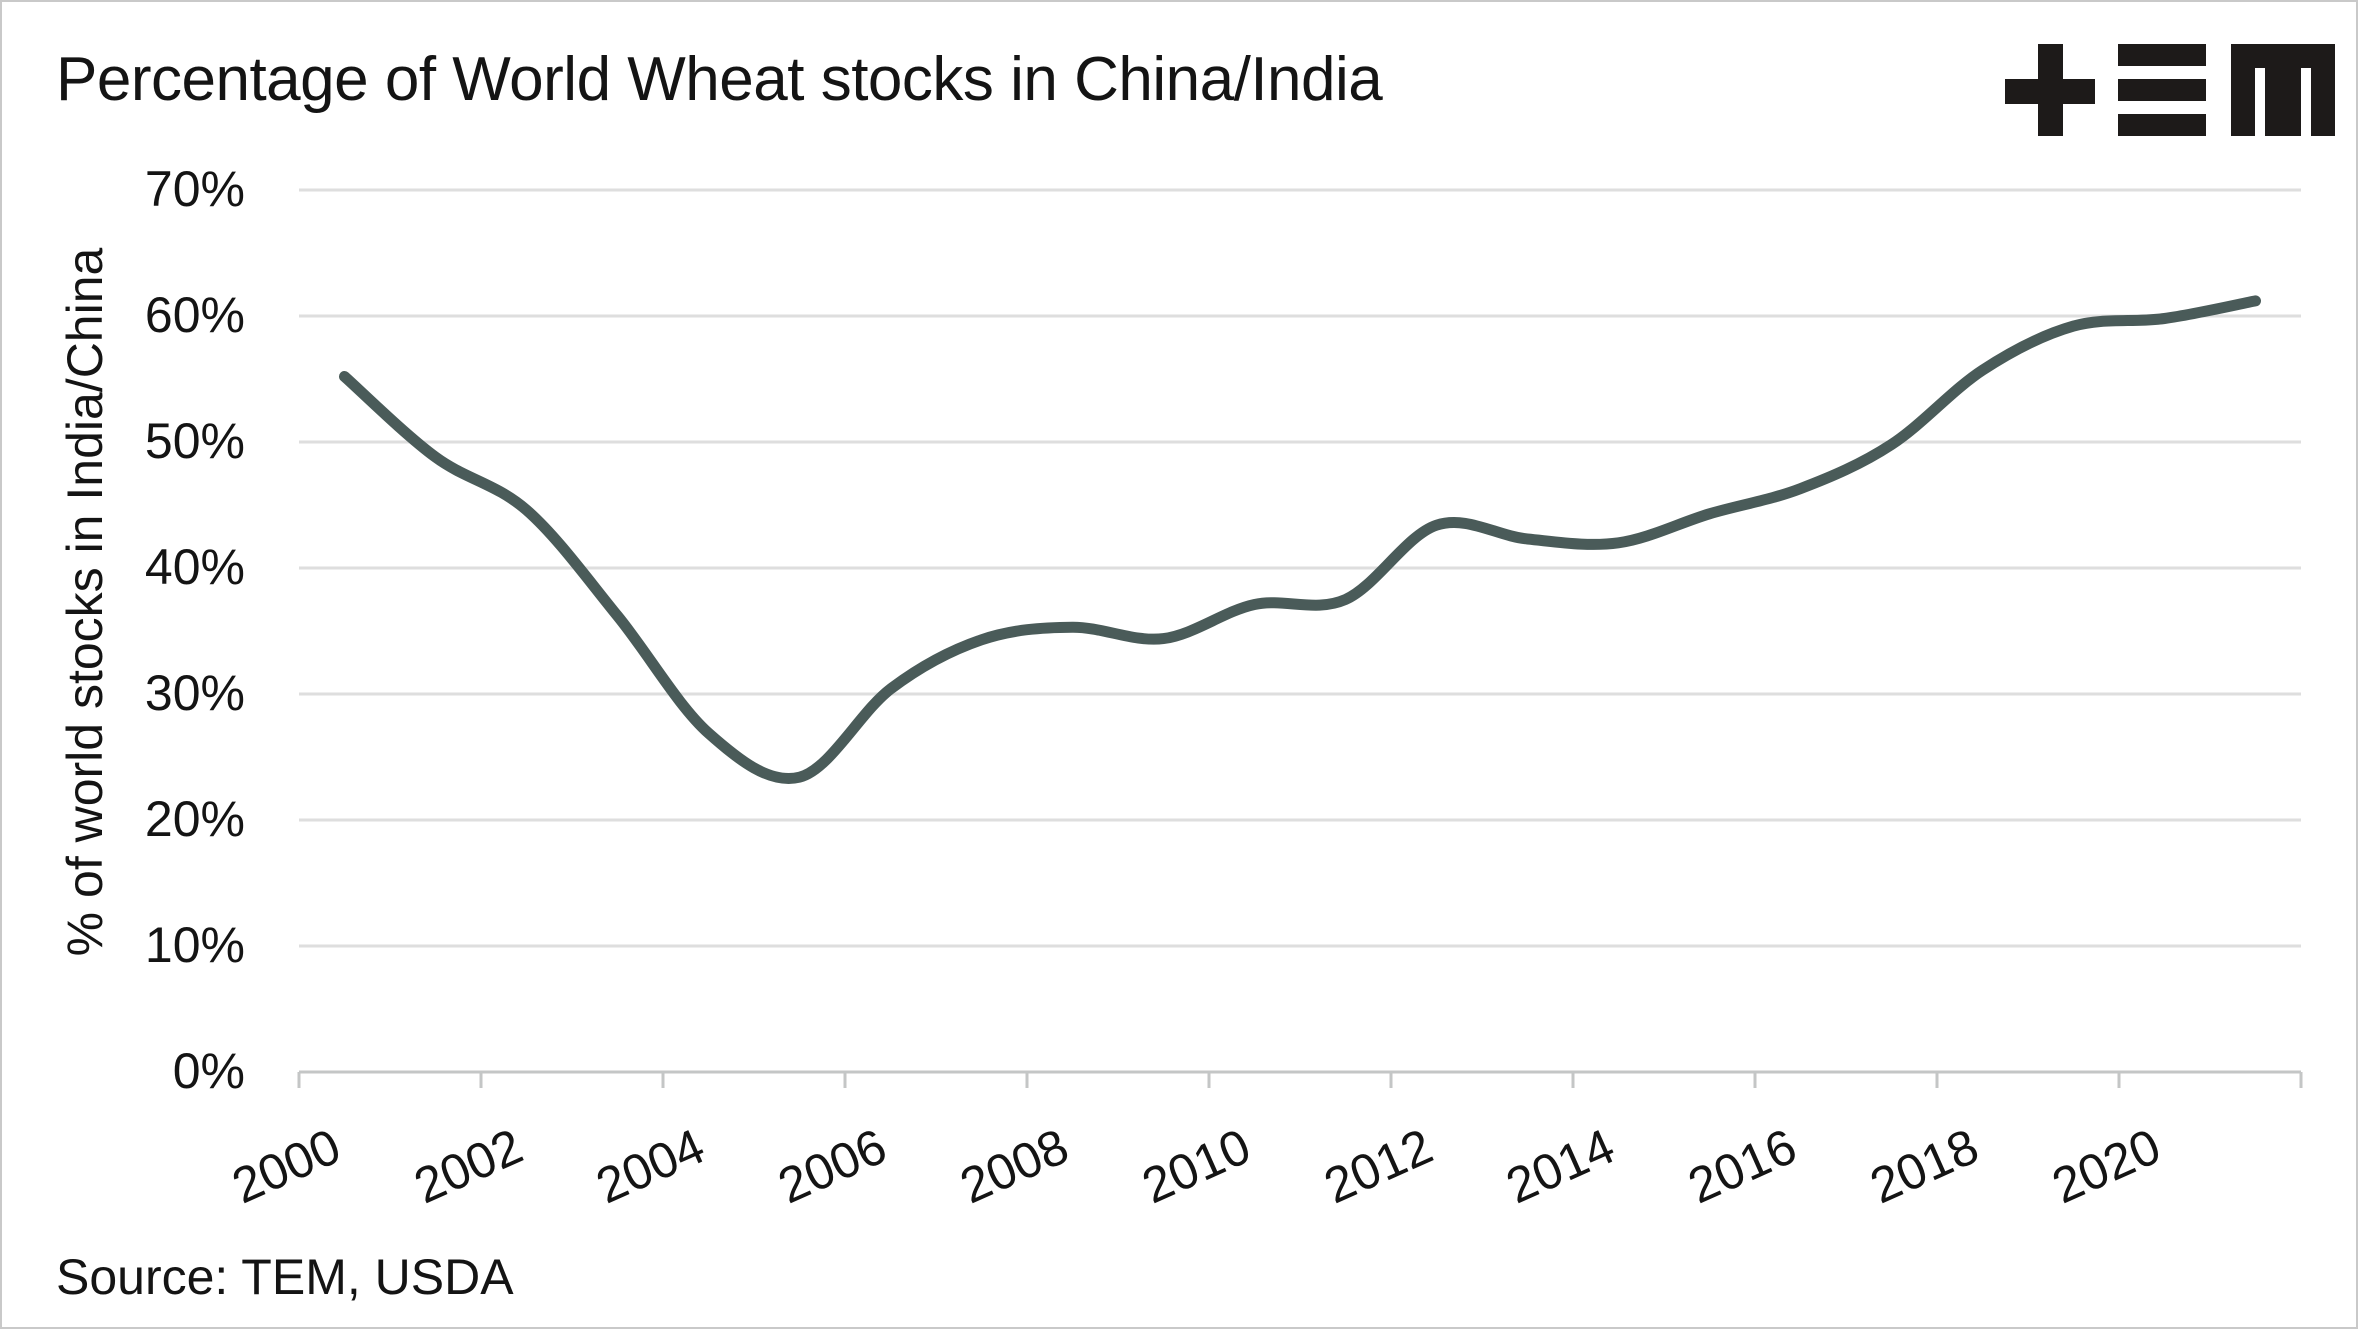  I want to click on y-tick-label-30: 30%, so click(195, 693).